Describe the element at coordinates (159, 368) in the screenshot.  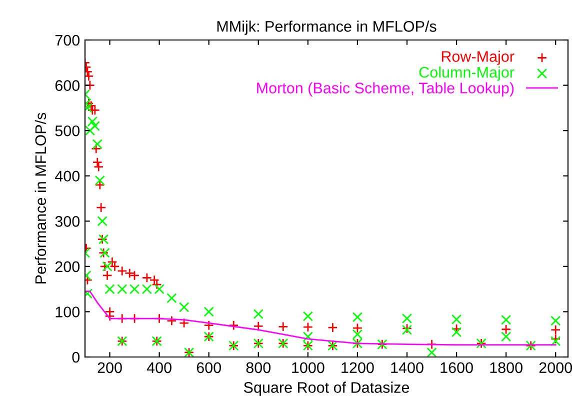
I see `x-tick-label: 400` at that location.